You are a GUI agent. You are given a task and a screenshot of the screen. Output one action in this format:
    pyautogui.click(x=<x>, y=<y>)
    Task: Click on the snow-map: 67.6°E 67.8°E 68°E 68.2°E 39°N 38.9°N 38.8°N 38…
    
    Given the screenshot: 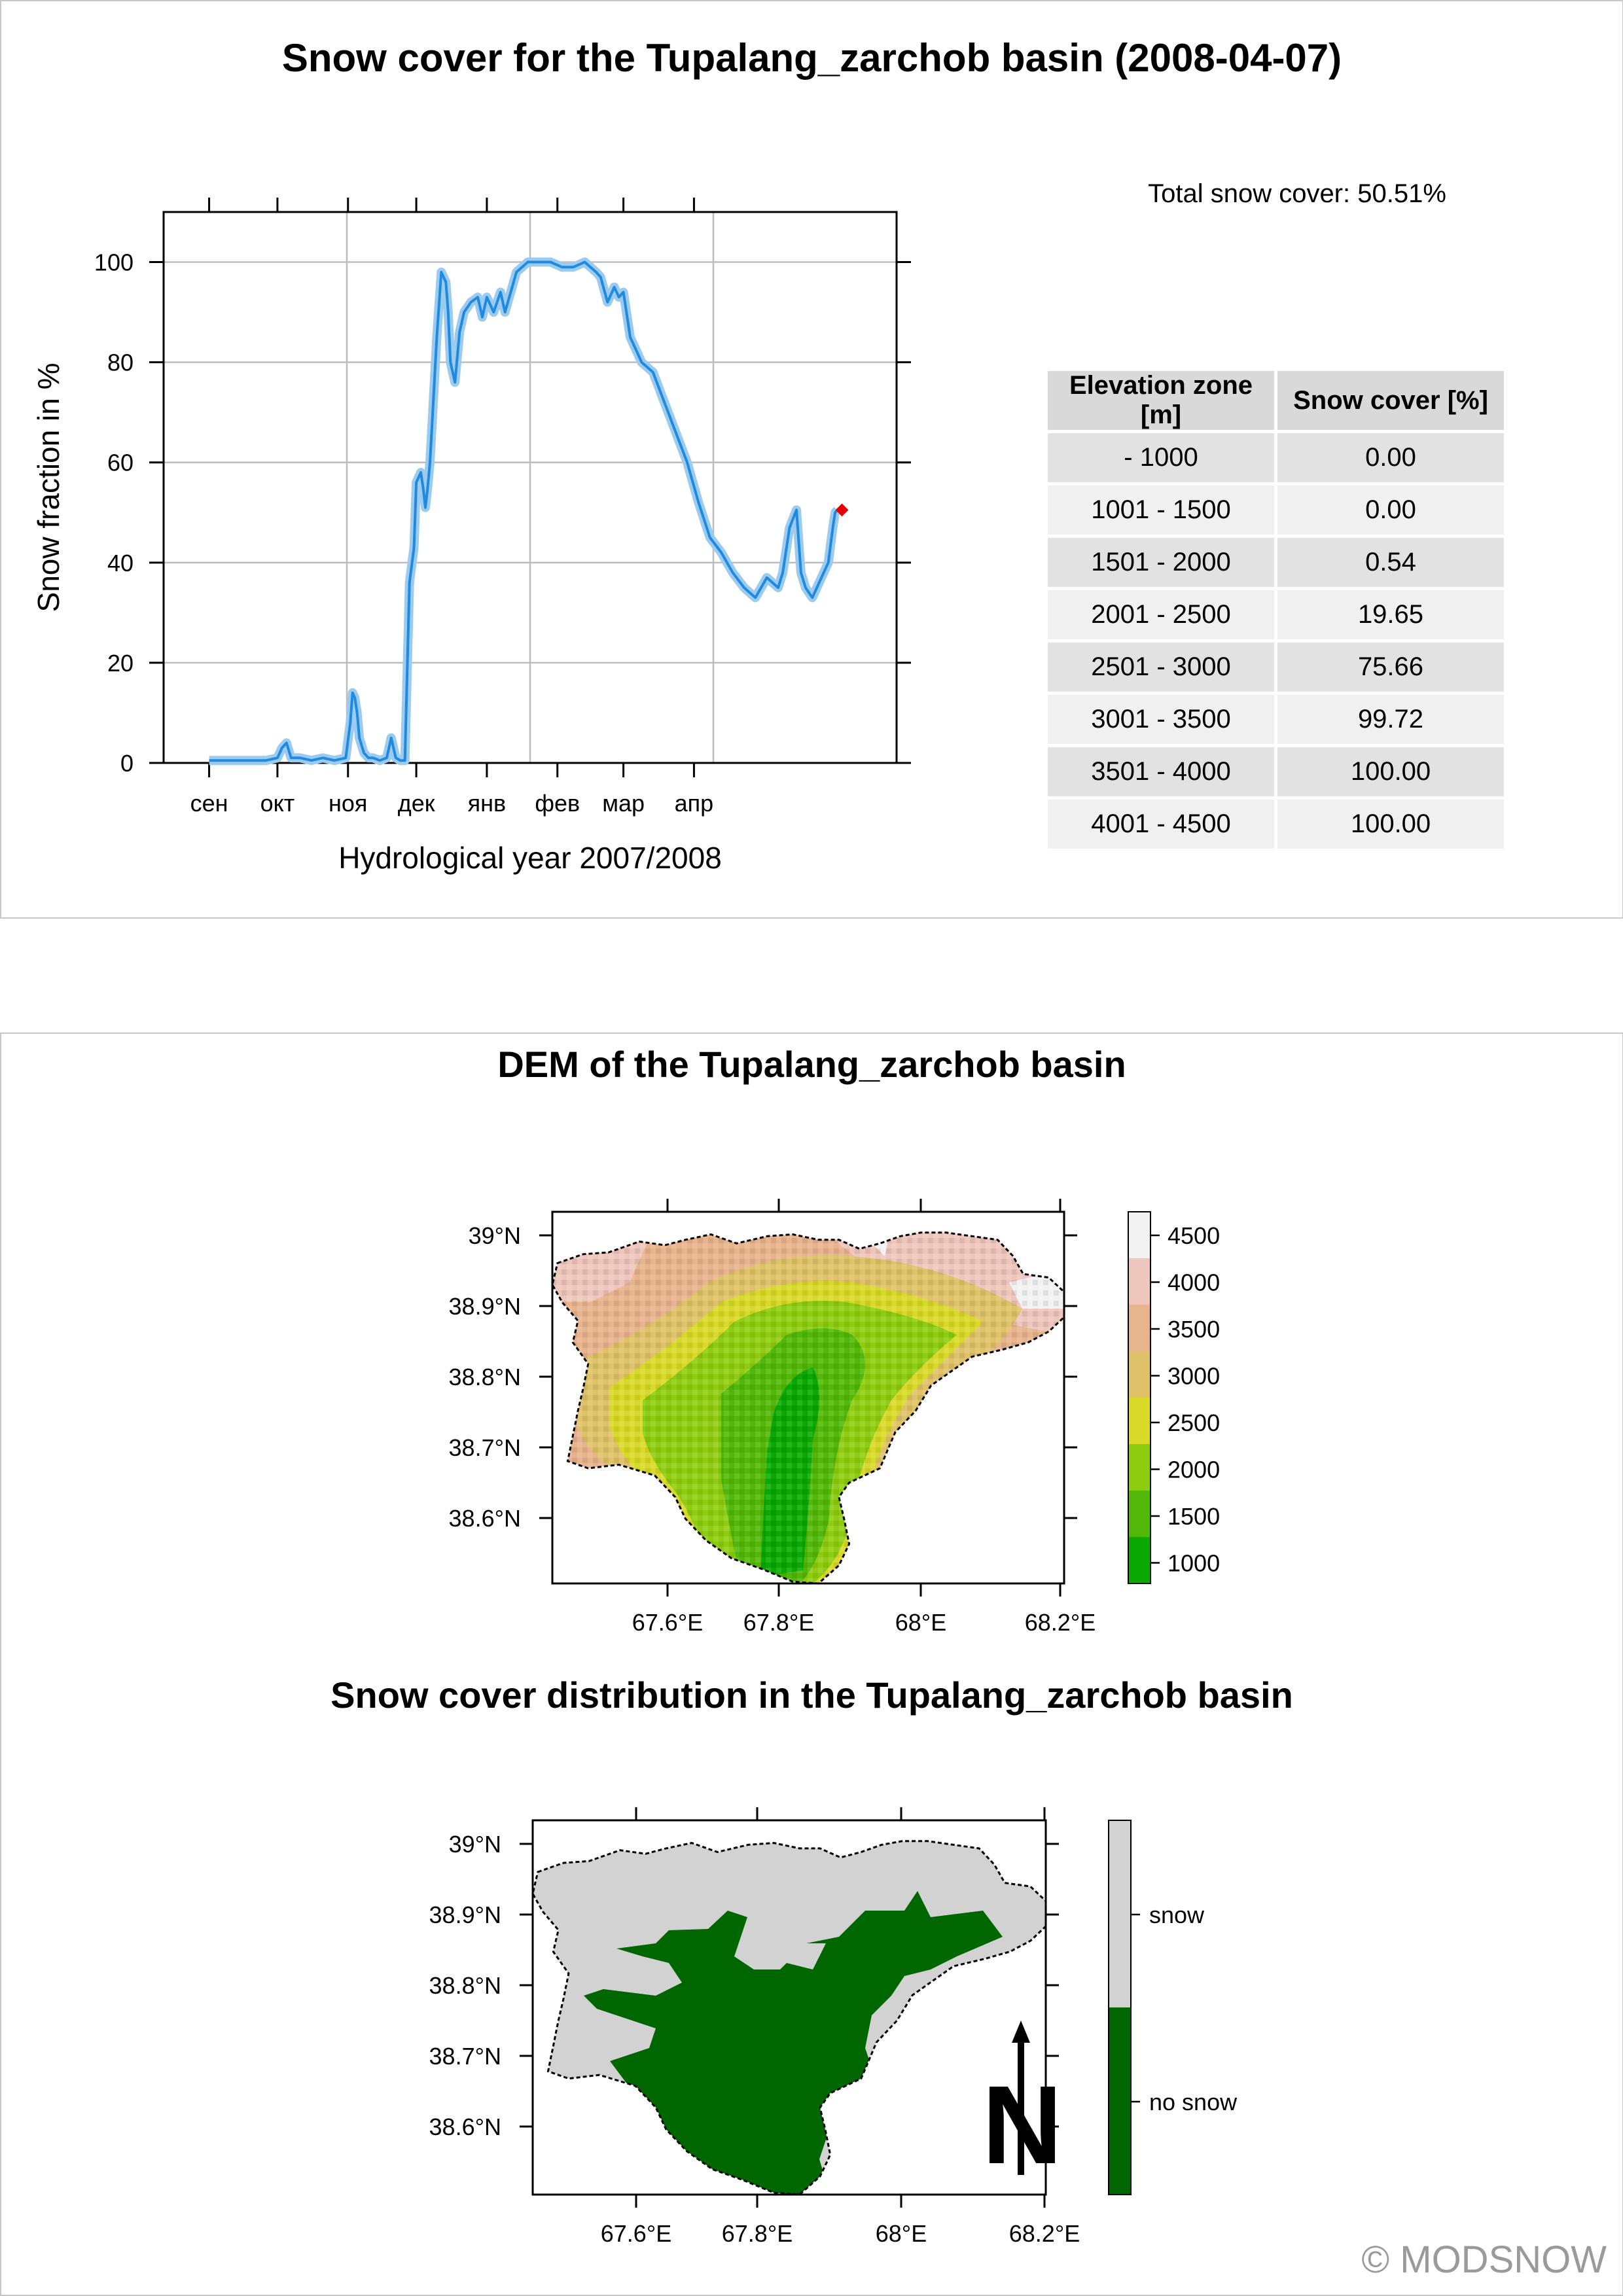 What is the action you would take?
    pyautogui.click(x=833, y=2027)
    